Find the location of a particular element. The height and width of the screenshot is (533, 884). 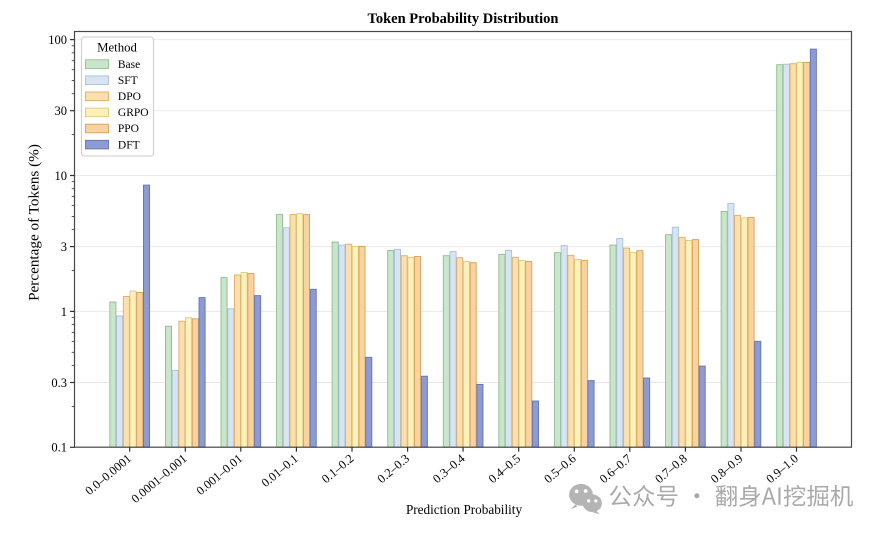

svg-text: 30 is located at coordinates (61, 111).